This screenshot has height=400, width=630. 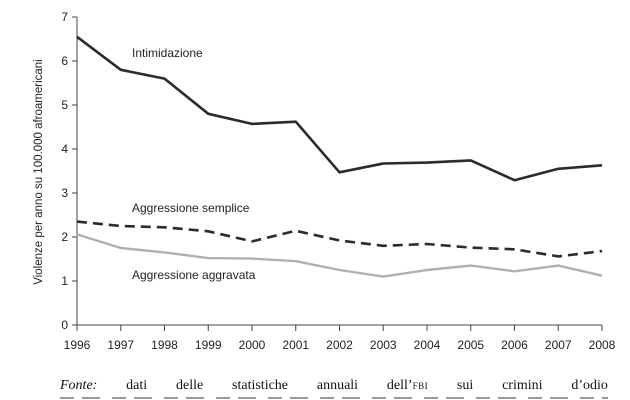 I want to click on x-tick-label: 2005, so click(x=470, y=345).